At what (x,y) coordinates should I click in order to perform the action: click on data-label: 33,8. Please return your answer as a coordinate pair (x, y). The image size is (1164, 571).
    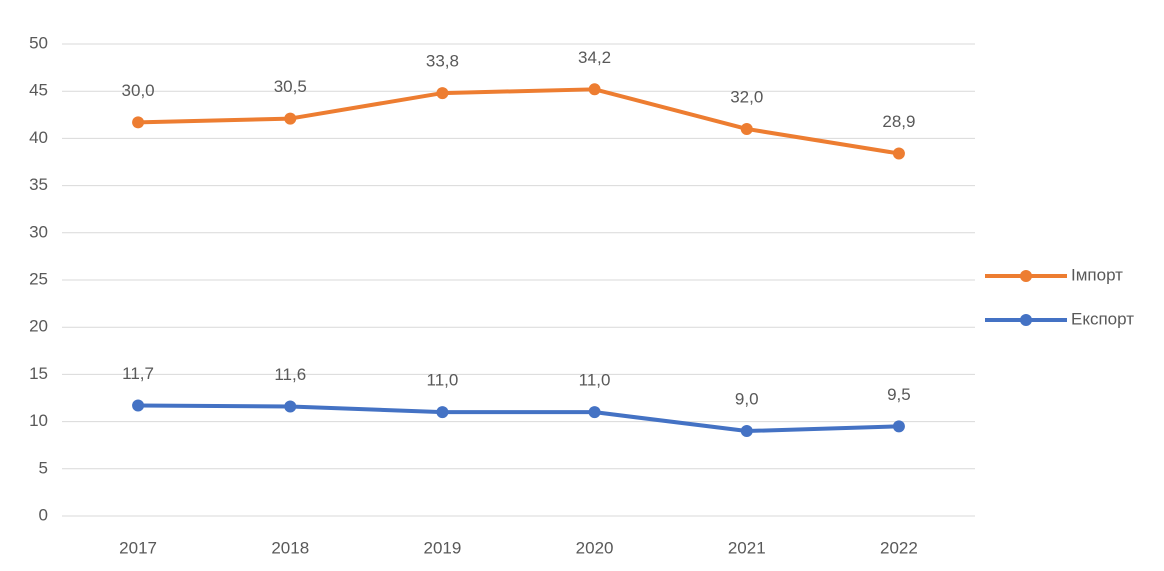
    Looking at the image, I should click on (442, 61).